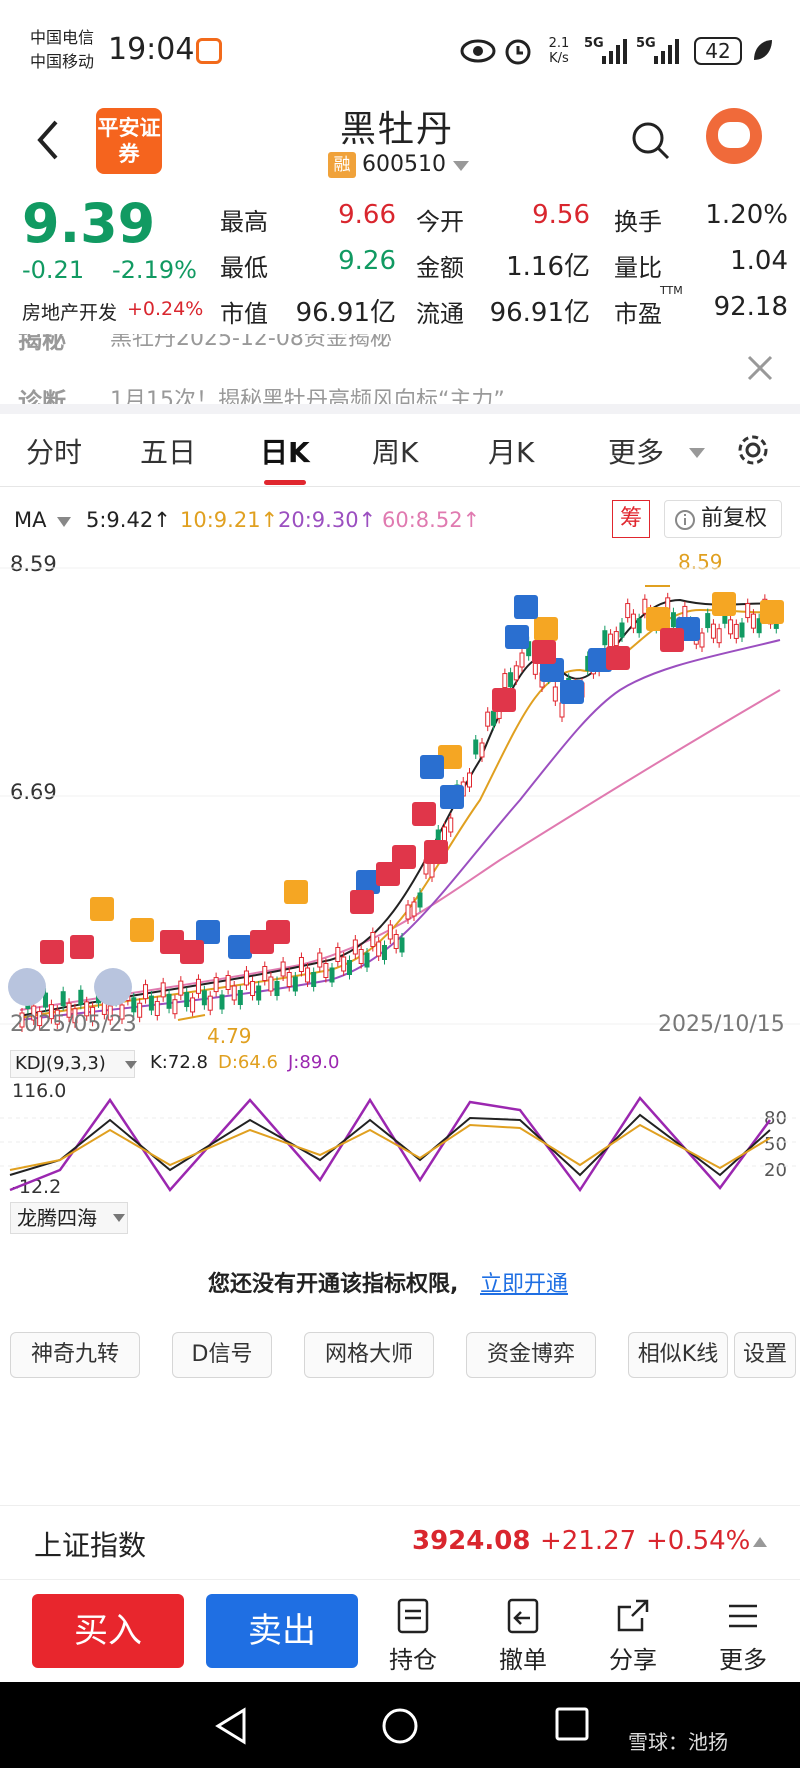 The width and height of the screenshot is (800, 1768). I want to click on expand-button, so click(113, 987).